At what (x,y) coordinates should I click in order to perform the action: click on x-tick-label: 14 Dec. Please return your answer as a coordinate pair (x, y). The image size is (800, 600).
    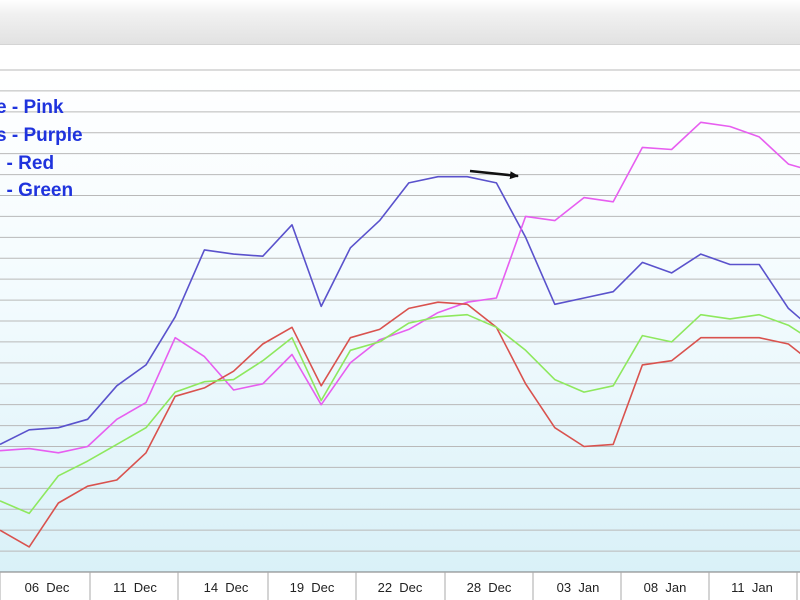
    Looking at the image, I should click on (226, 587).